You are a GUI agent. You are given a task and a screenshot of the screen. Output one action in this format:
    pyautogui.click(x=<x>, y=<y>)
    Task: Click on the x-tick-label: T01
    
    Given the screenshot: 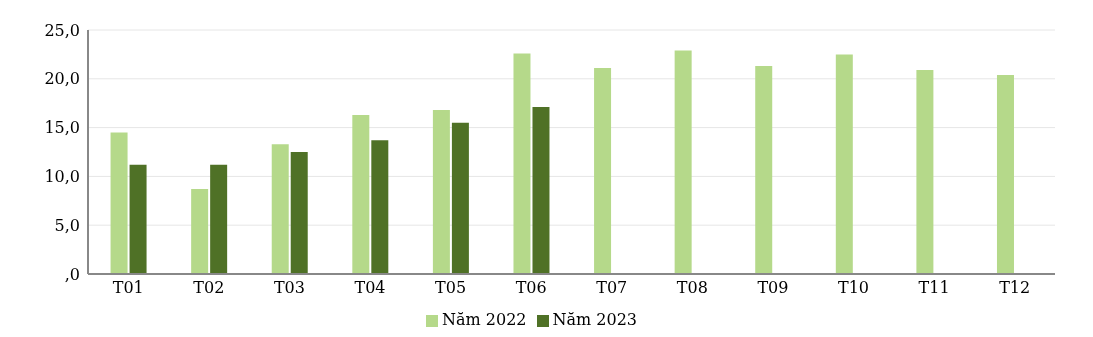 What is the action you would take?
    pyautogui.click(x=128, y=288)
    